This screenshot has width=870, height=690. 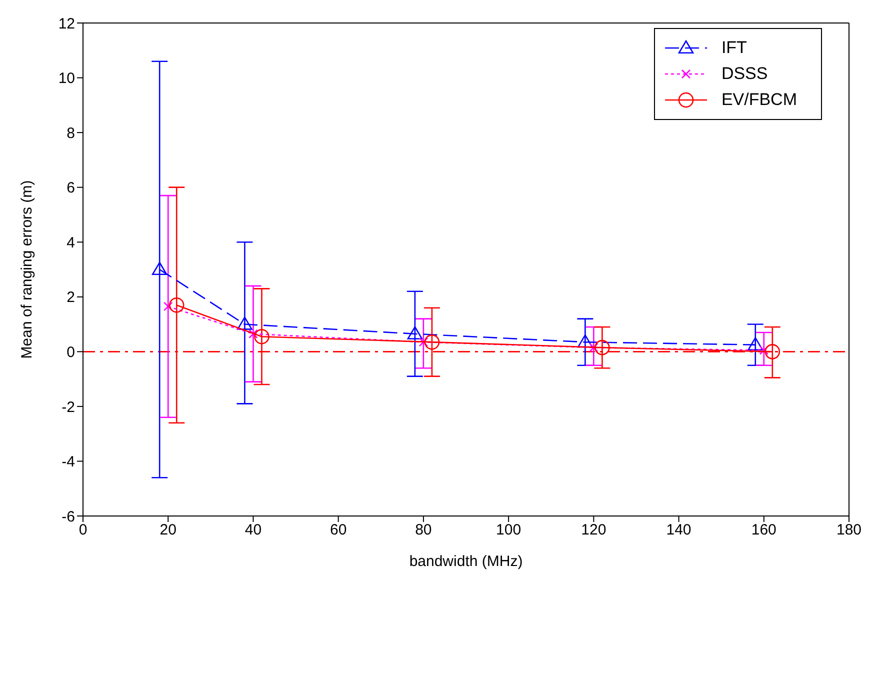 What do you see at coordinates (68, 517) in the screenshot?
I see `y-tick-label: -6` at bounding box center [68, 517].